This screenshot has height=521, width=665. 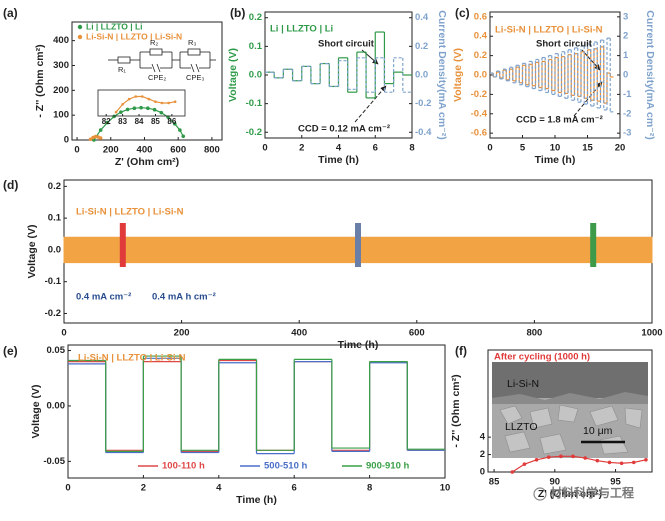 I want to click on y2-tick-label: 2, so click(x=625, y=36).